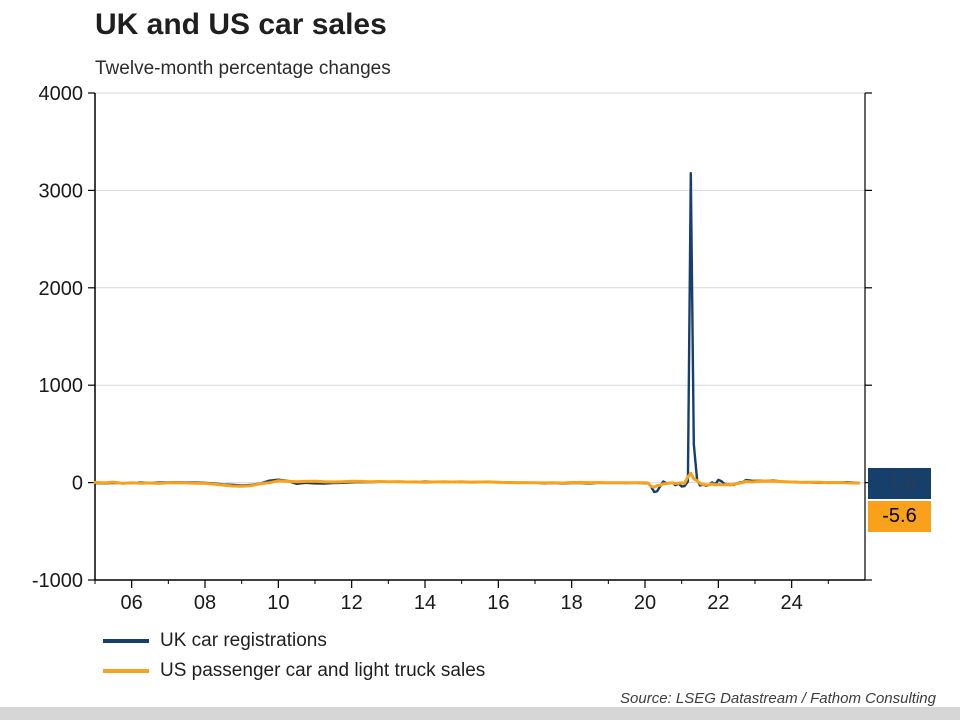 The width and height of the screenshot is (960, 720). Describe the element at coordinates (645, 603) in the screenshot. I see `svg-text: 20` at that location.